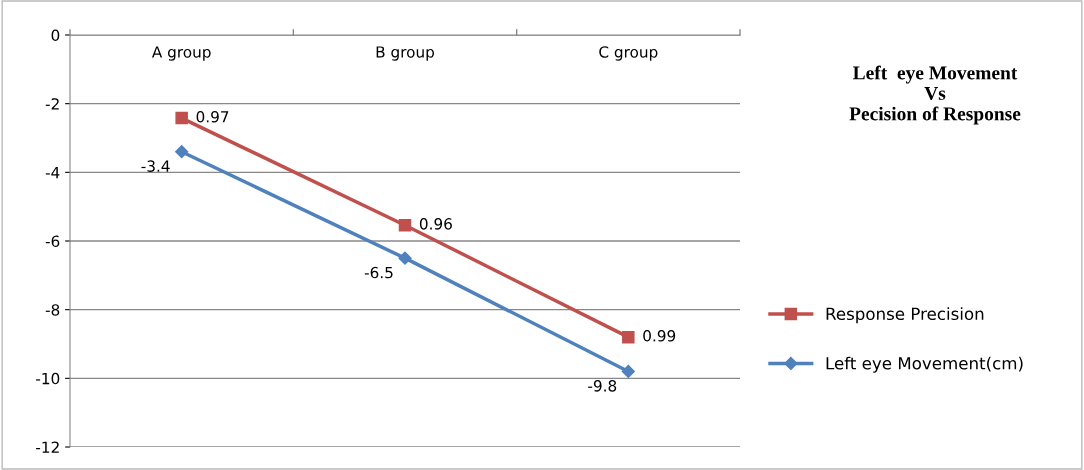 The width and height of the screenshot is (1084, 470). Describe the element at coordinates (52, 173) in the screenshot. I see `y-tick-label: -4` at that location.